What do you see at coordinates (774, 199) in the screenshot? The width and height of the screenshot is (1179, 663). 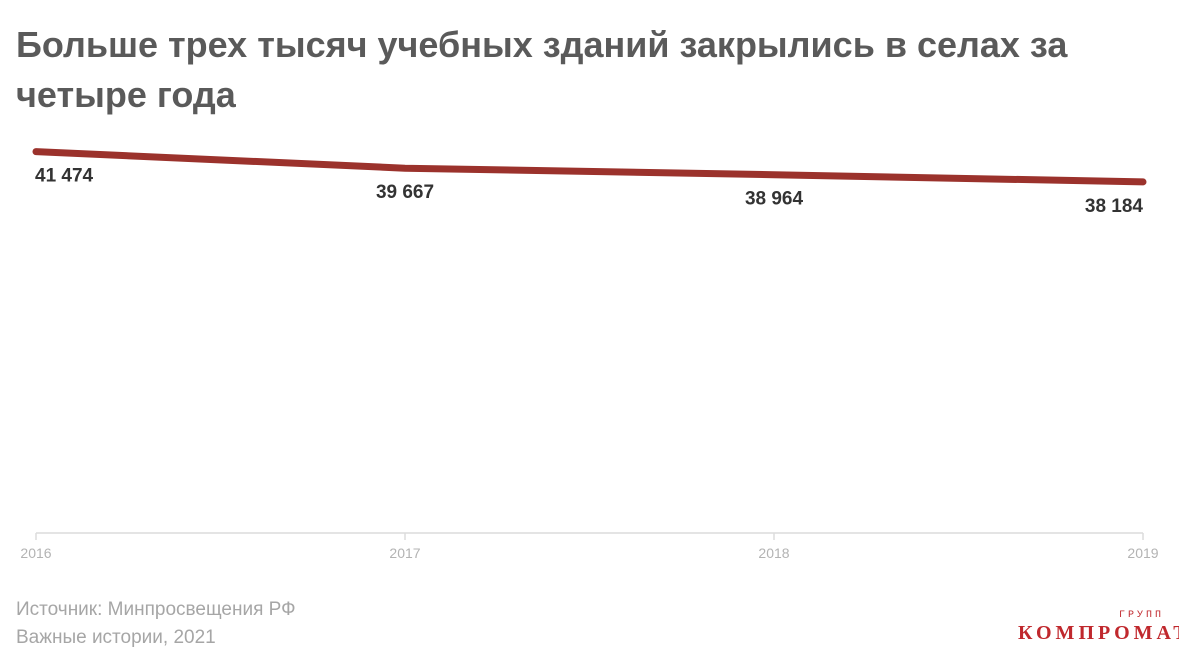 I see `data-label: 38 964` at bounding box center [774, 199].